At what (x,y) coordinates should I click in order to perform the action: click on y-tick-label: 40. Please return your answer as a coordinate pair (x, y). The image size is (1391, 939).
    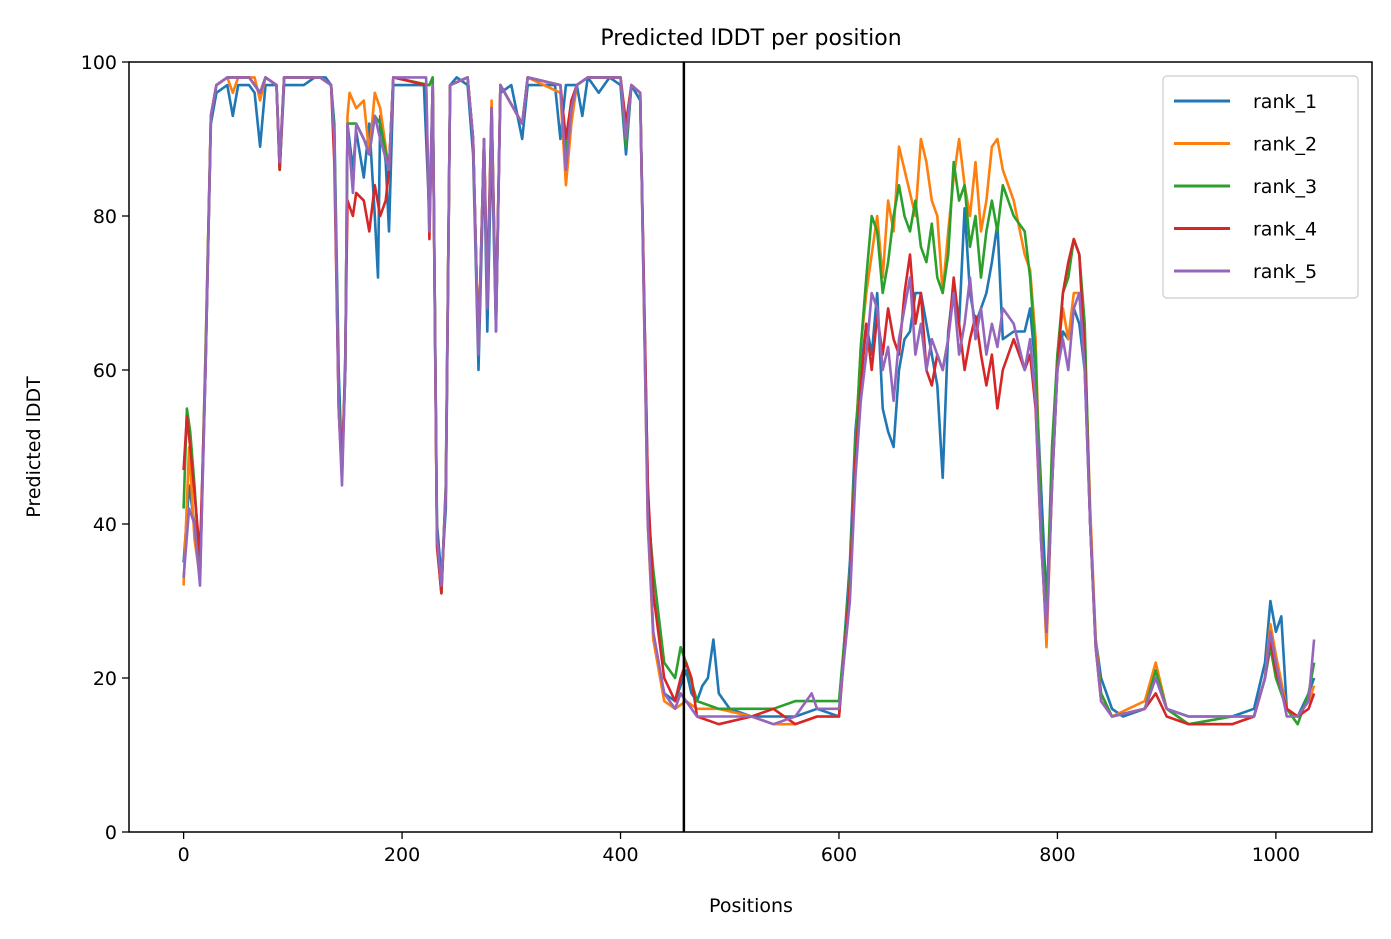
    Looking at the image, I should click on (105, 525).